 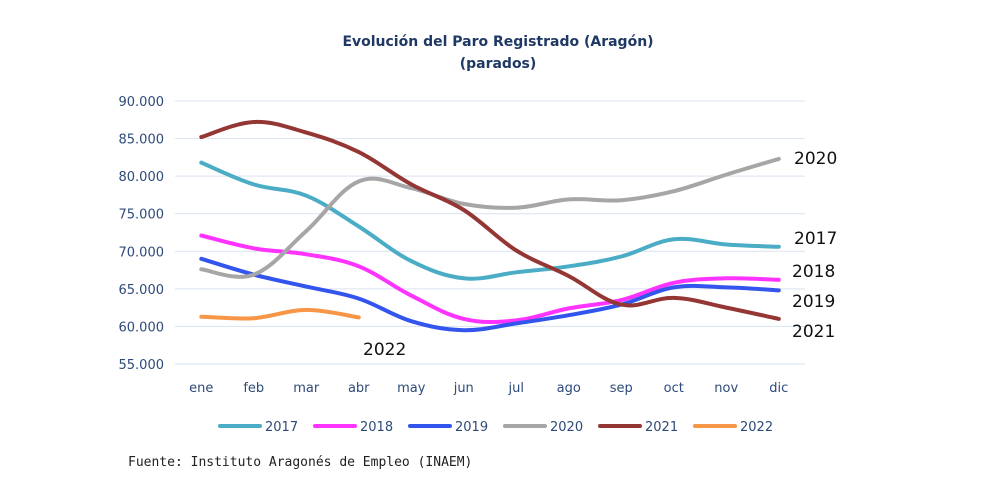 I want to click on y-tick-label: 55.000, so click(x=142, y=365).